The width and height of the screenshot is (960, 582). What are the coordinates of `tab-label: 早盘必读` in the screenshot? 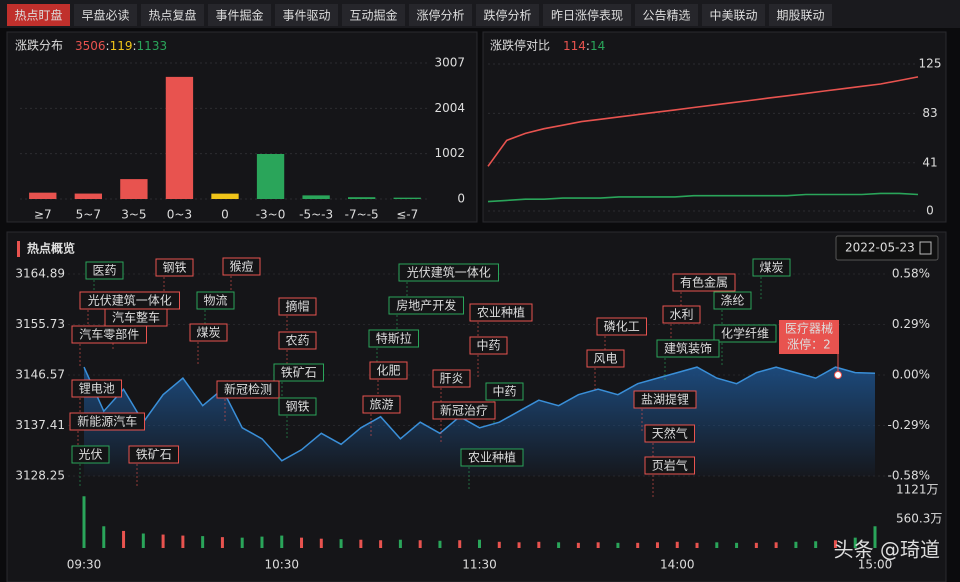 It's located at (105, 15).